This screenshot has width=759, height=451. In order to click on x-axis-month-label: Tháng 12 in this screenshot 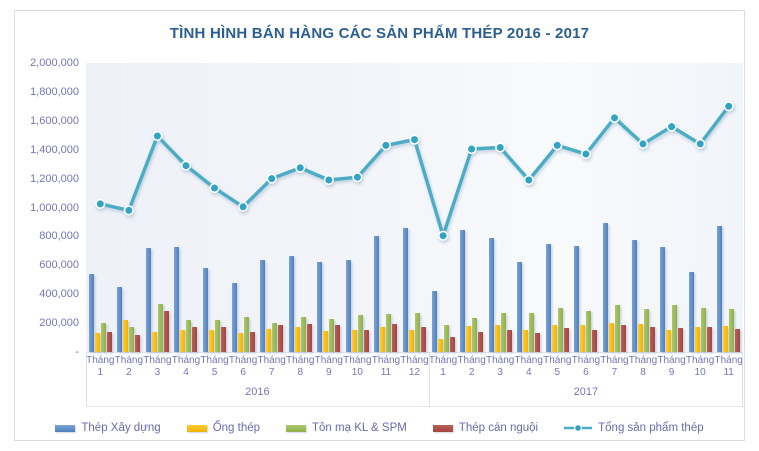, I will do `click(414, 366)`.